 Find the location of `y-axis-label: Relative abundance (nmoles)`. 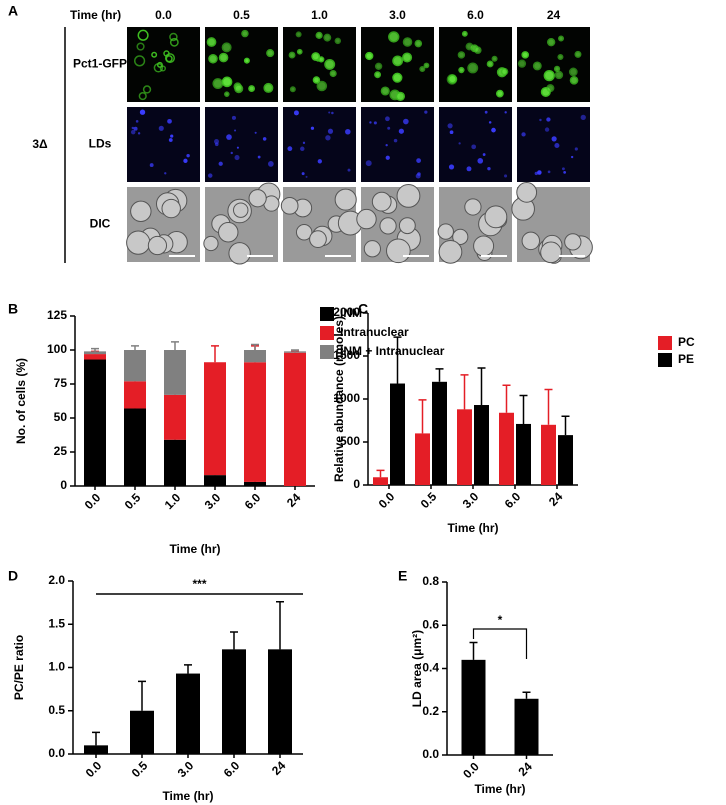

y-axis-label: Relative abundance (nmoles) is located at coordinates (339, 399).